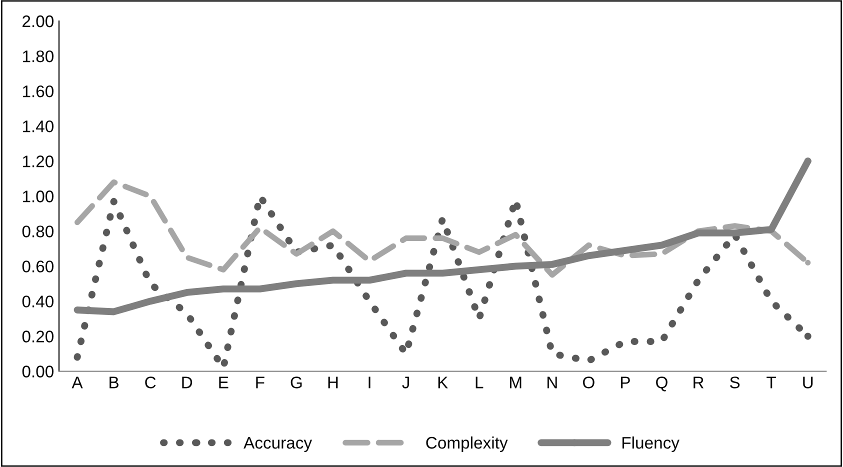 This screenshot has height=467, width=843. Describe the element at coordinates (223, 382) in the screenshot. I see `x-tick-label: E` at that location.